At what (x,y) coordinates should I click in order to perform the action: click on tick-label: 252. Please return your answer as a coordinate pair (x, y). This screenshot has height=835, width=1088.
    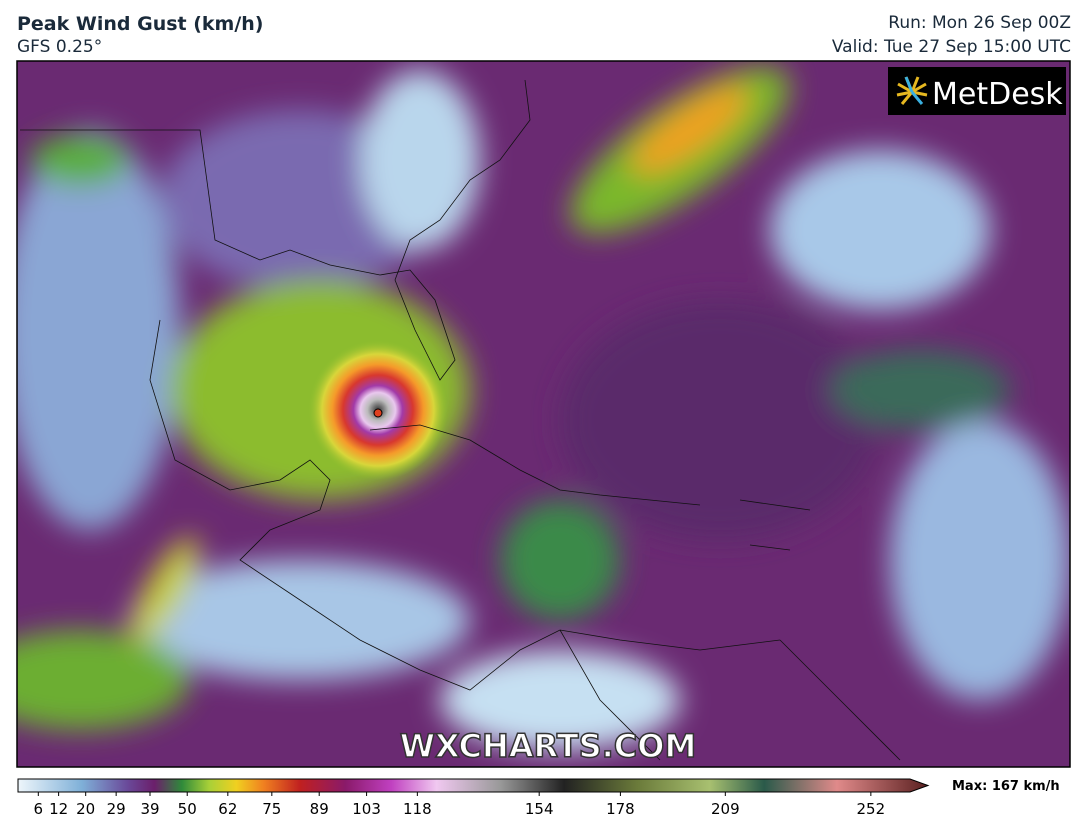
    Looking at the image, I should click on (871, 809).